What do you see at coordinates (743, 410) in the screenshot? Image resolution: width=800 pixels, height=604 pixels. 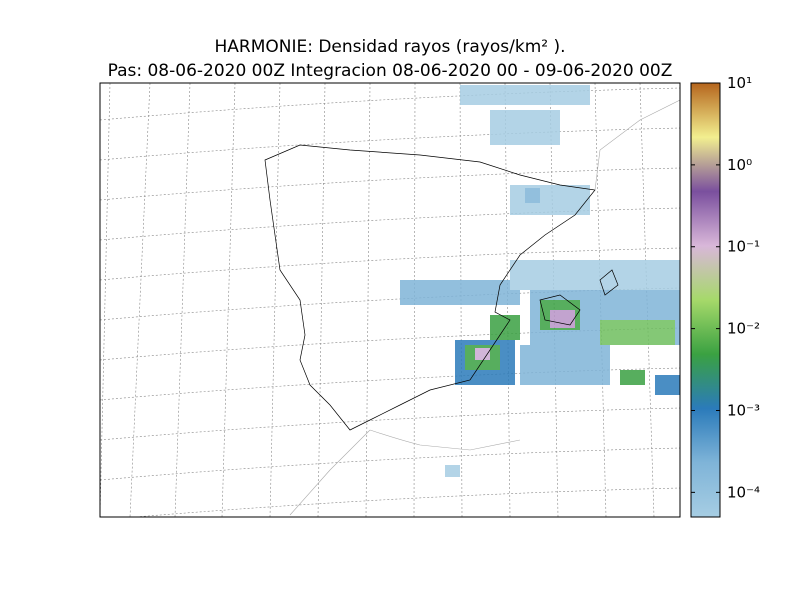 I see `colorbar-tick-label: 10⁻³` at bounding box center [743, 410].